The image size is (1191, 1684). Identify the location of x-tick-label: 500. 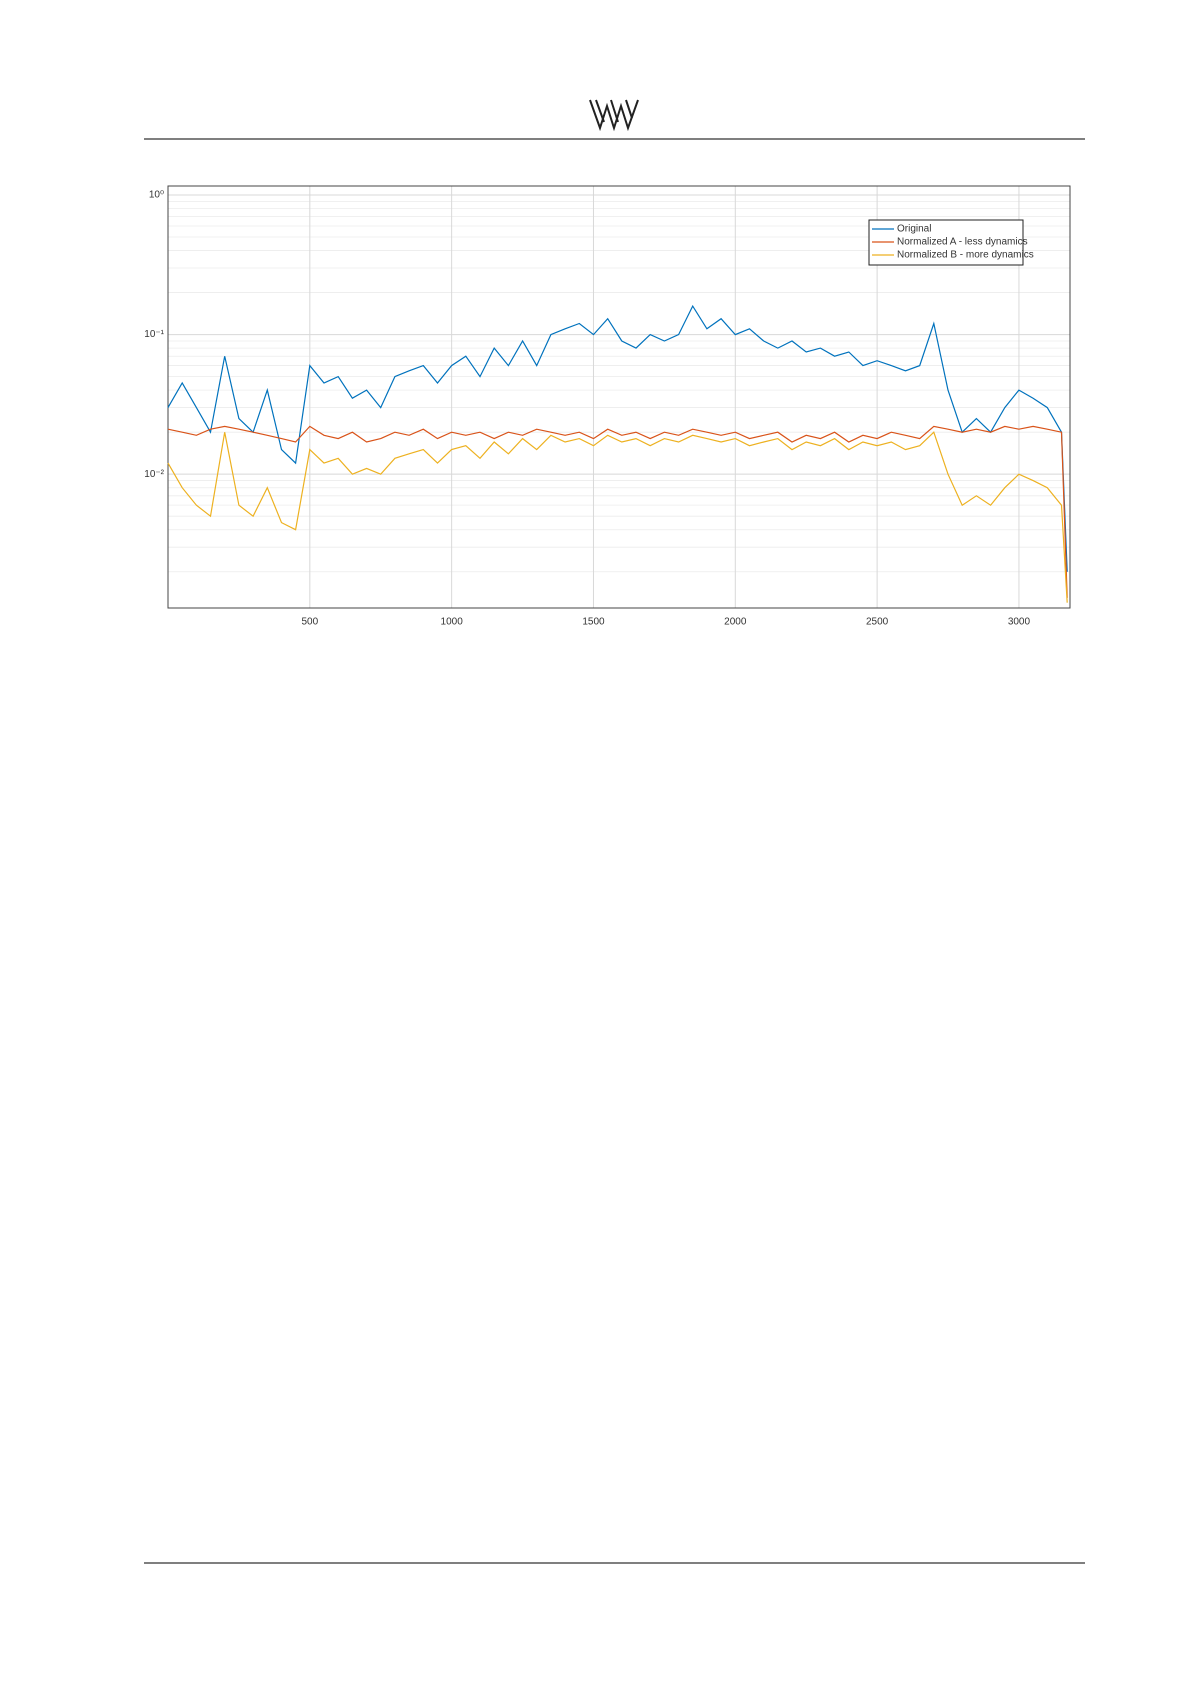
(309, 622).